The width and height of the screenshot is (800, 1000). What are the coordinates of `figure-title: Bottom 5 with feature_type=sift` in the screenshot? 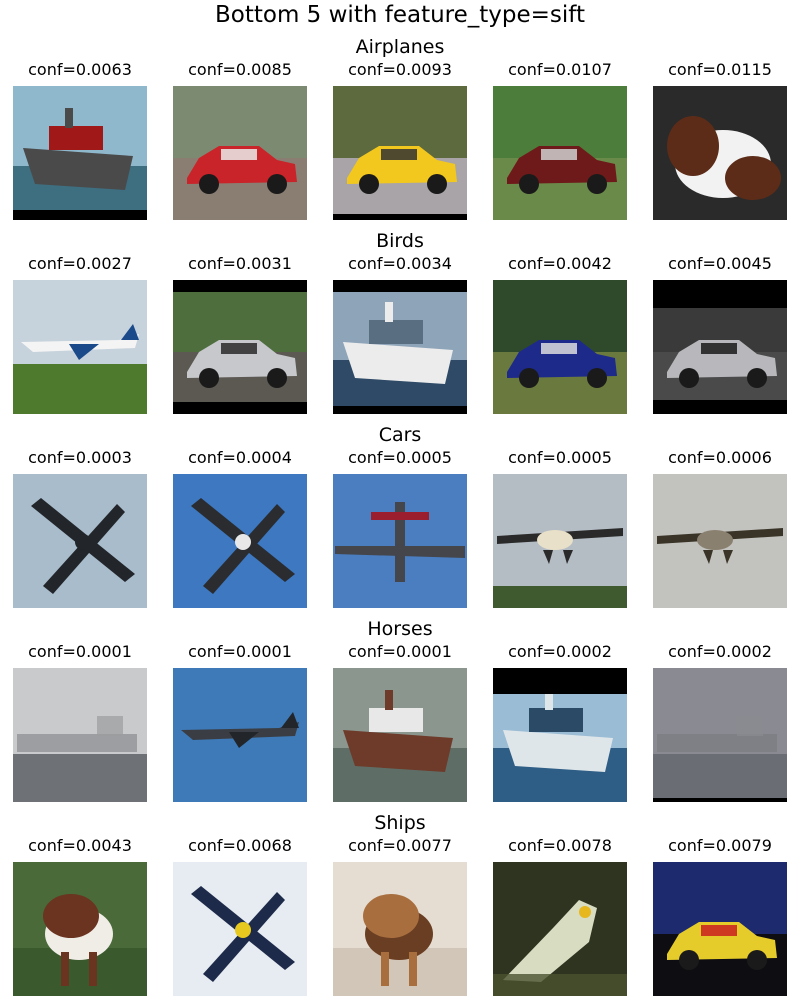 It's located at (400, 15).